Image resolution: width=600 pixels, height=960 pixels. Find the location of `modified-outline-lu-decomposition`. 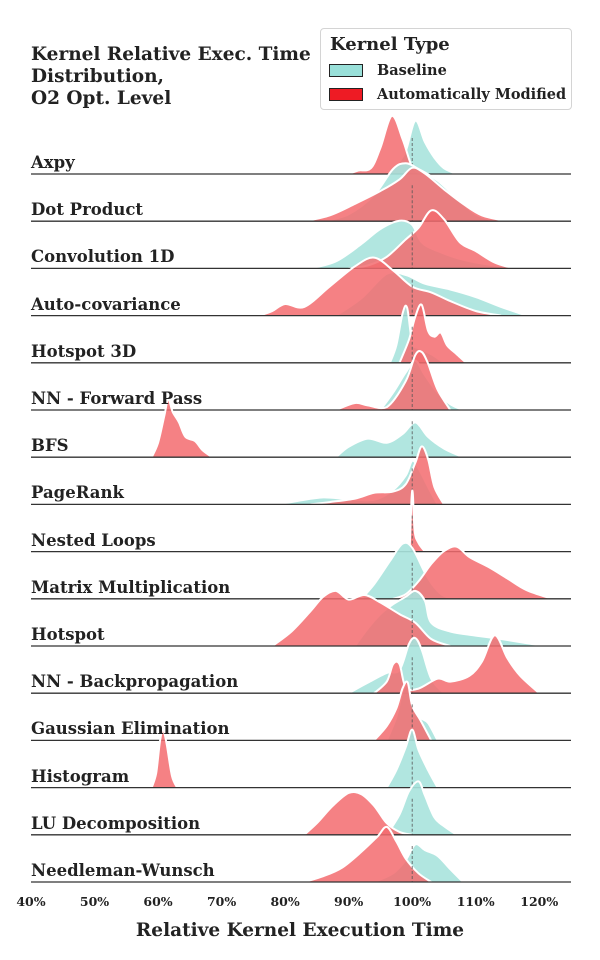

modified-outline-lu-decomposition is located at coordinates (358, 813).